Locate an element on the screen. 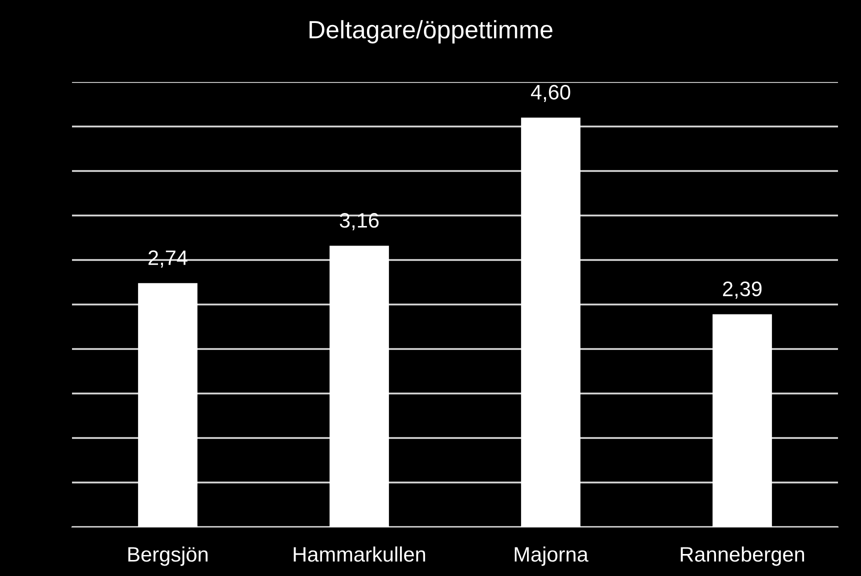  data-label: 3,16 is located at coordinates (359, 221).